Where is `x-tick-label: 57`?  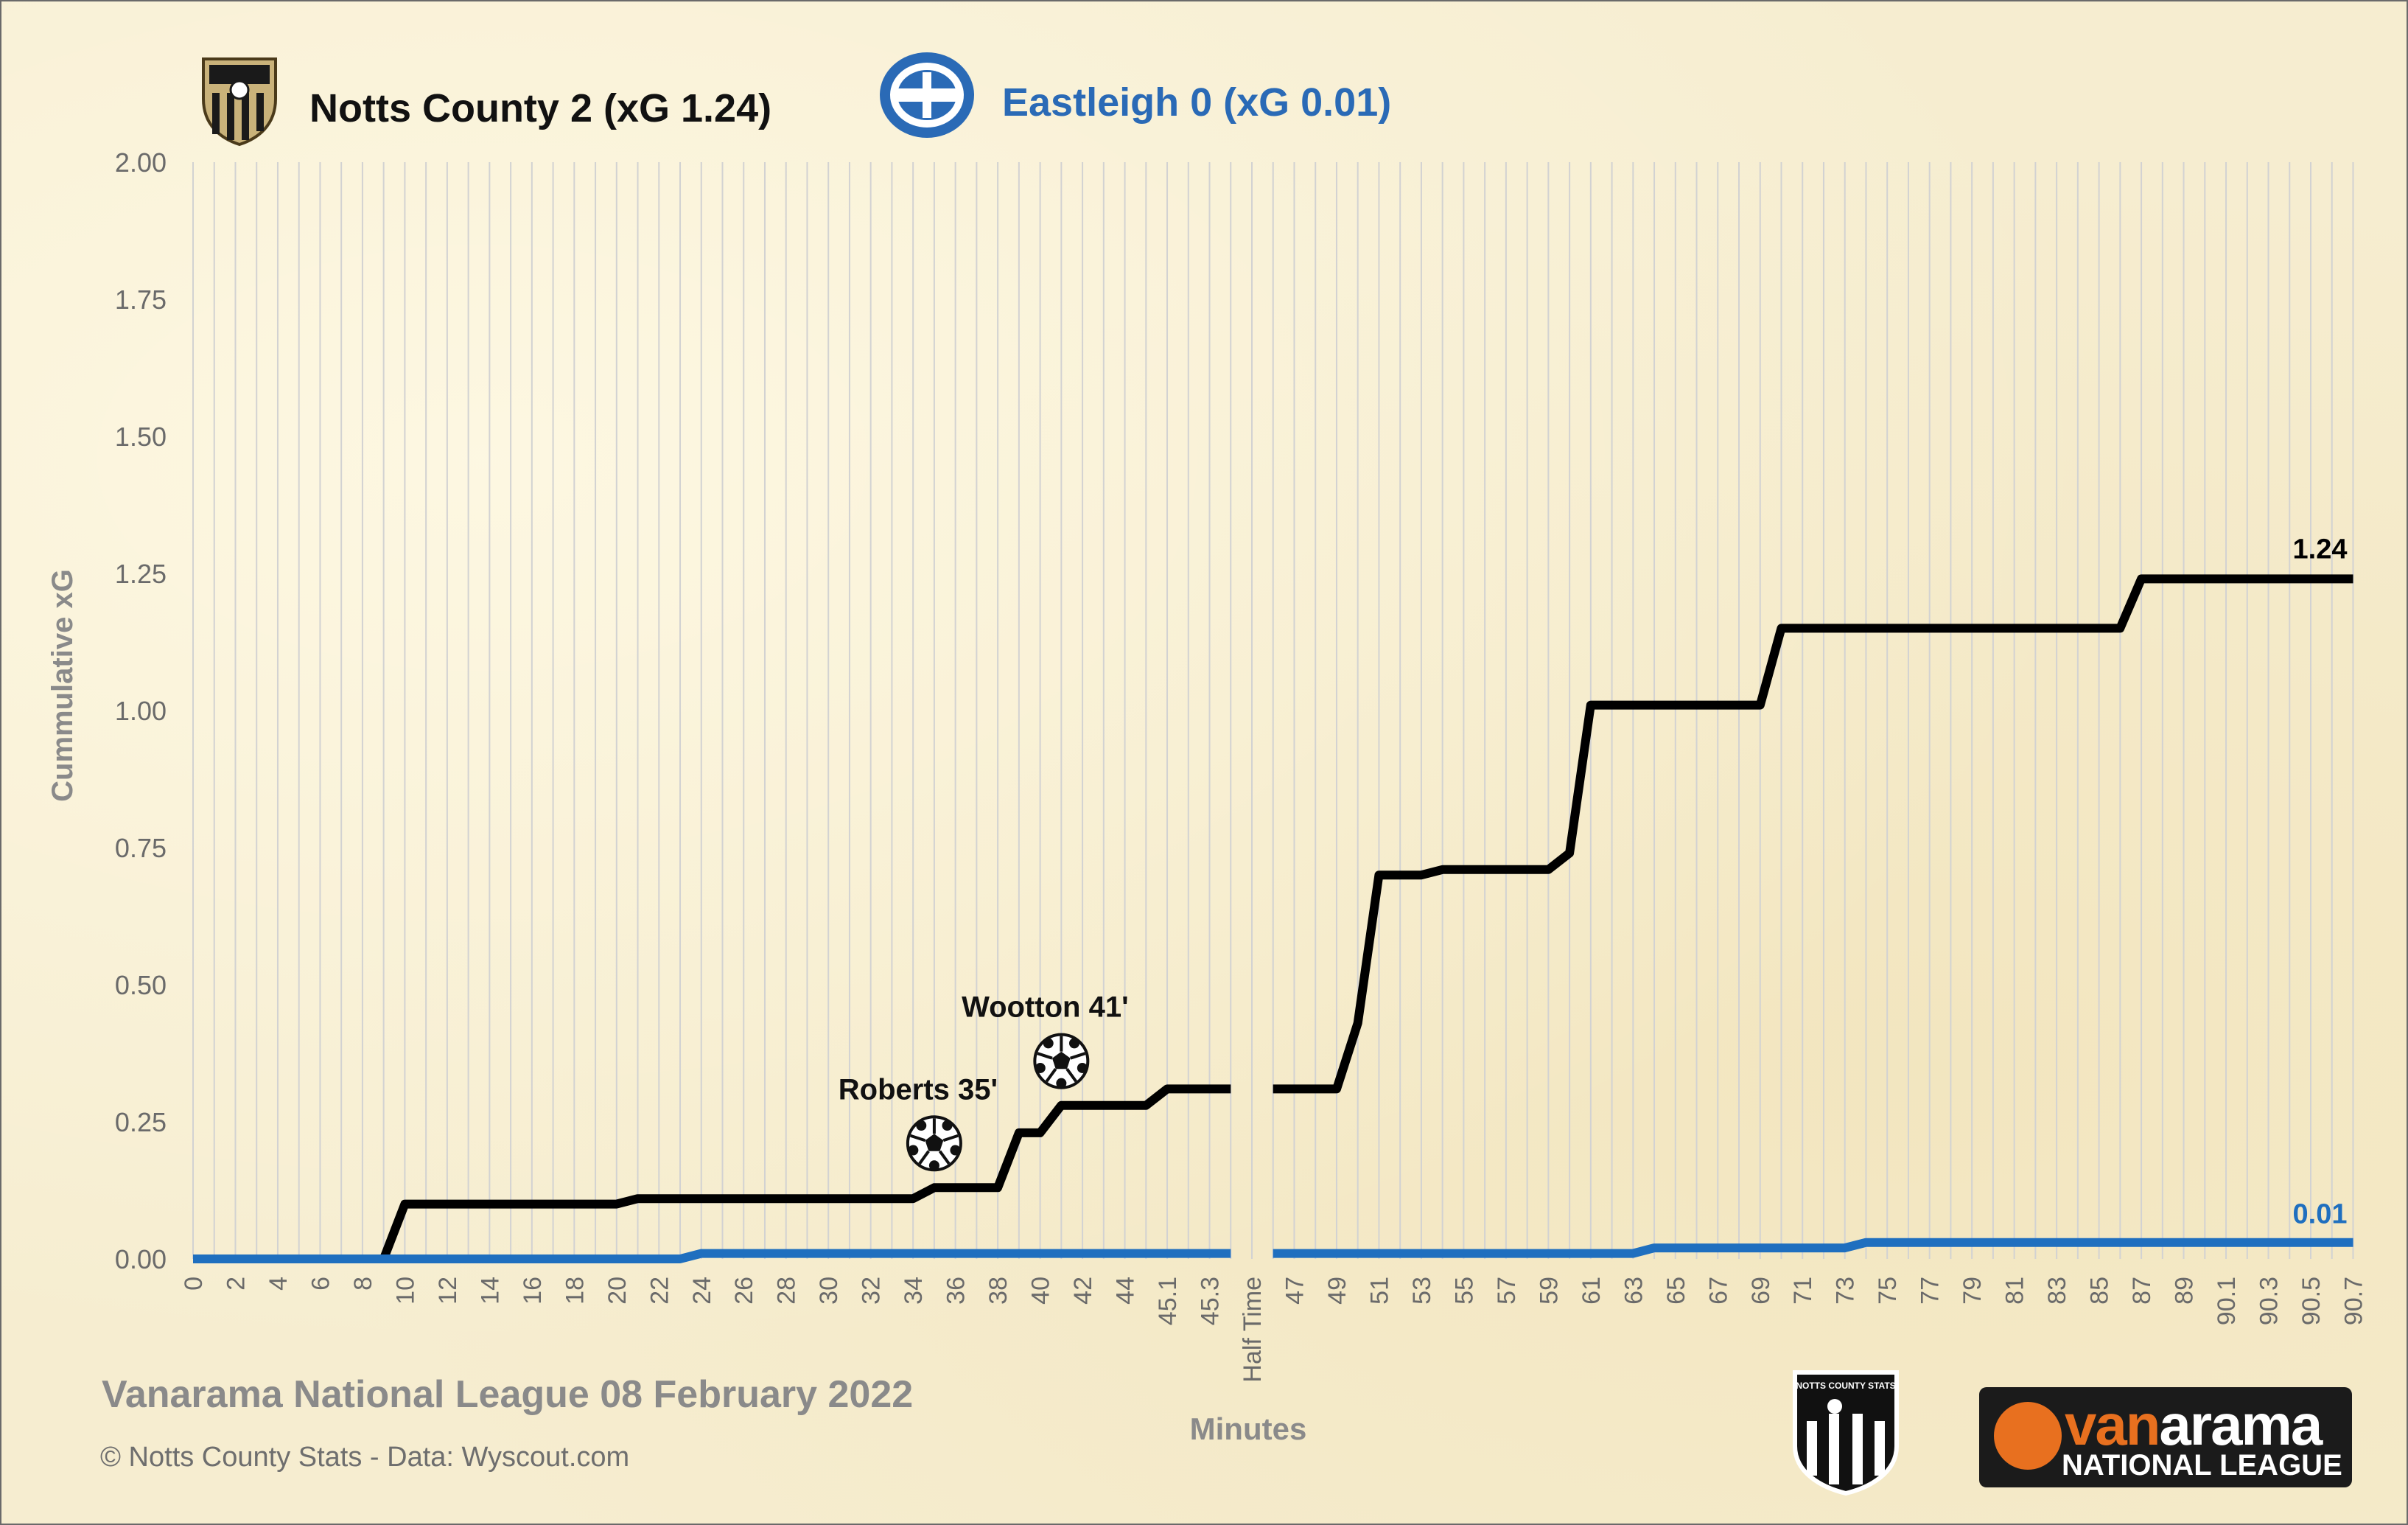
x-tick-label: 57 is located at coordinates (1507, 1291).